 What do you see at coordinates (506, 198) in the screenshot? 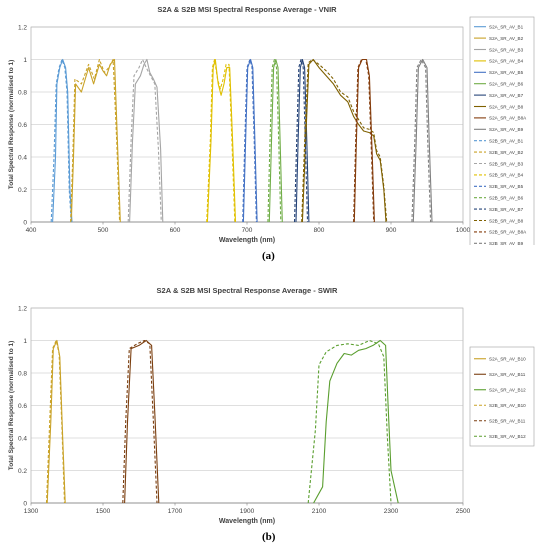
I see `legend-label: S2B_SR_AV_B6` at bounding box center [506, 198].